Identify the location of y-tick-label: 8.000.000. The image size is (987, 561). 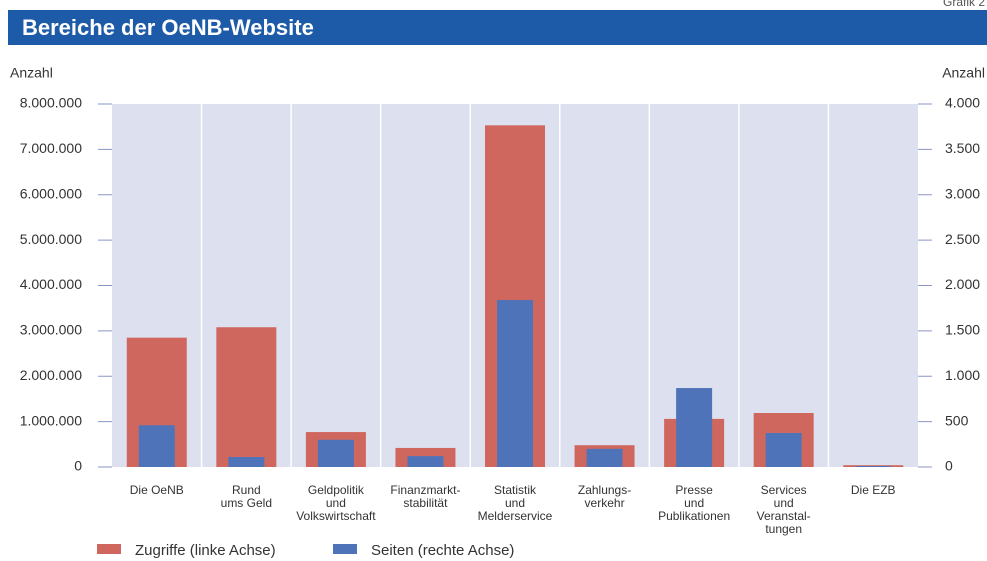
(51, 103).